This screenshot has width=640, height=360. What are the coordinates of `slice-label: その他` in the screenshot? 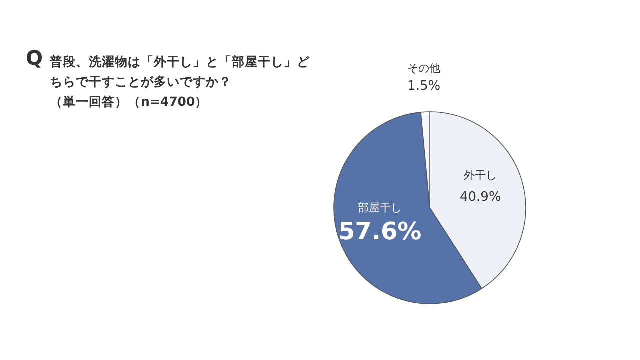 It's located at (424, 69).